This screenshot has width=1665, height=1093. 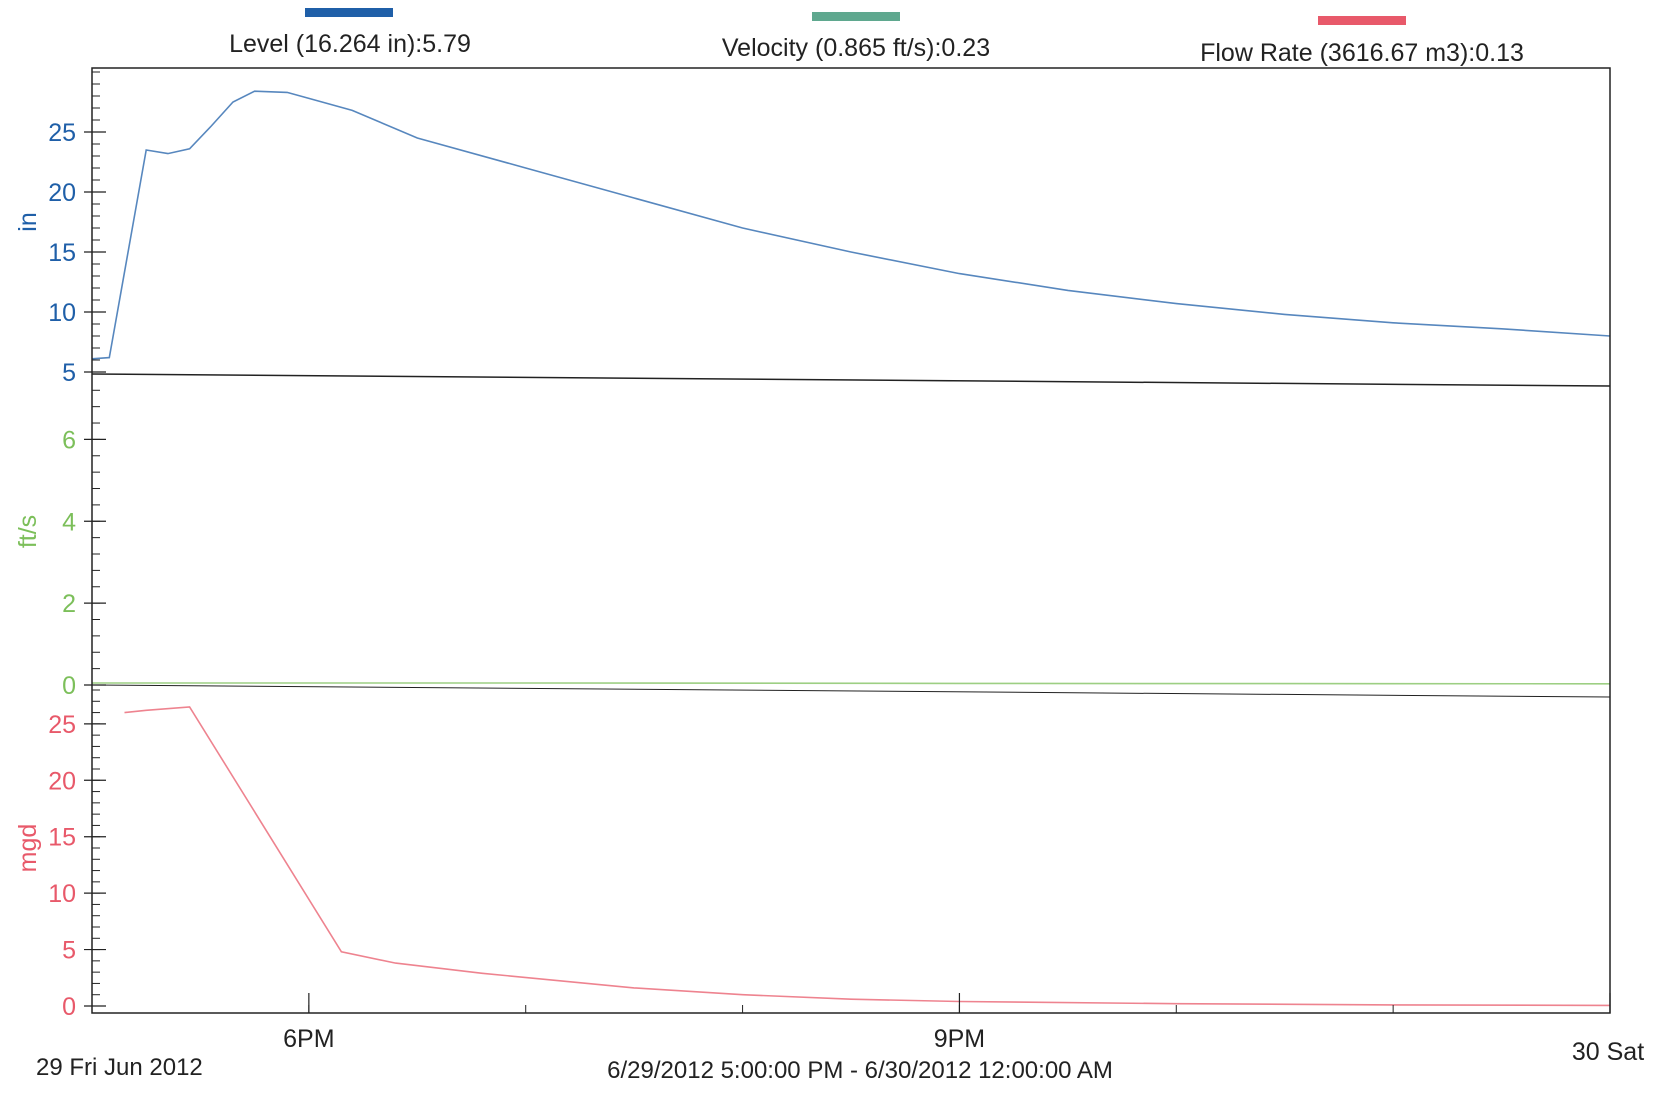 I want to click on y-tick-label: 4, so click(x=69, y=522).